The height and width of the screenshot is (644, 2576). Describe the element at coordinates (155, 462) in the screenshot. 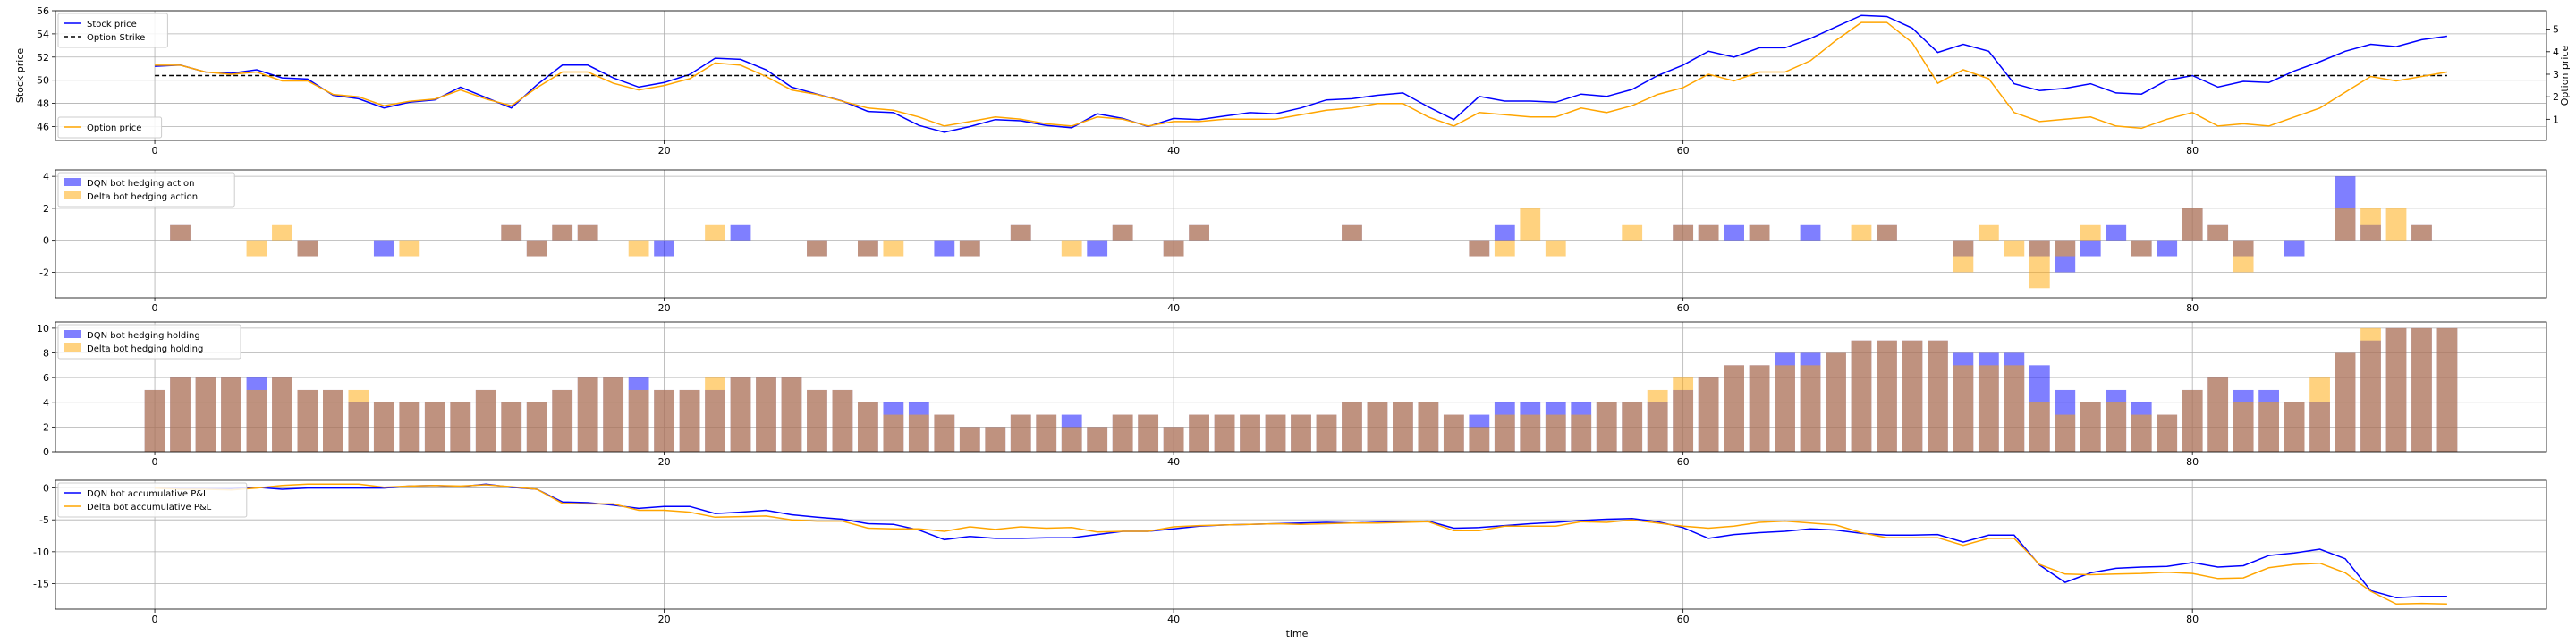

I see `x-tick-label-2-0: 0` at that location.